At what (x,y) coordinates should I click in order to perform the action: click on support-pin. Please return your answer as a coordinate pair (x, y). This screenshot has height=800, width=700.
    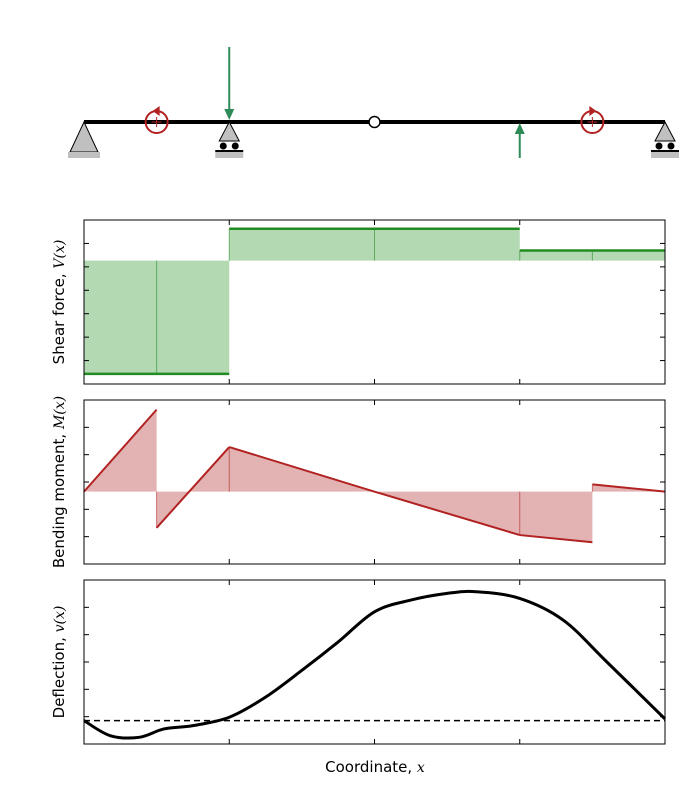
    Looking at the image, I should click on (84, 139).